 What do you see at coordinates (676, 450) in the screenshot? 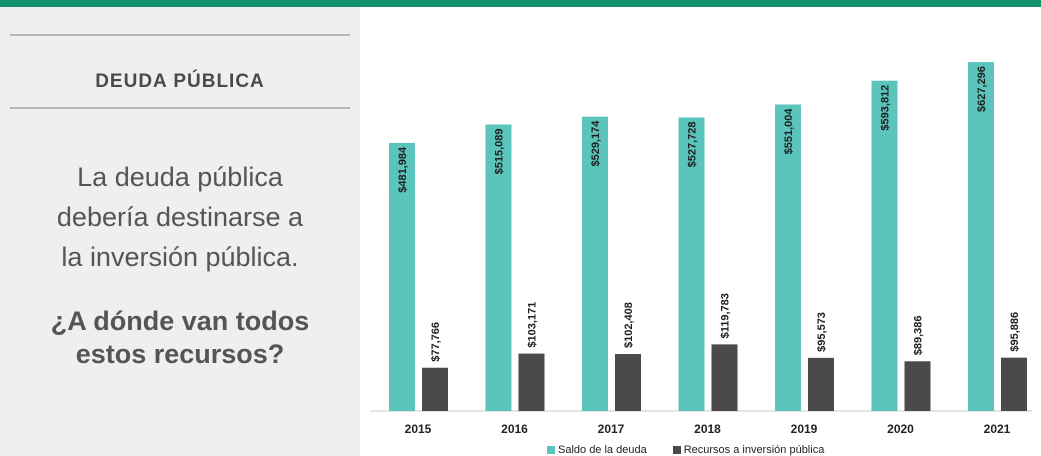
I see `legend-swatch-investment` at bounding box center [676, 450].